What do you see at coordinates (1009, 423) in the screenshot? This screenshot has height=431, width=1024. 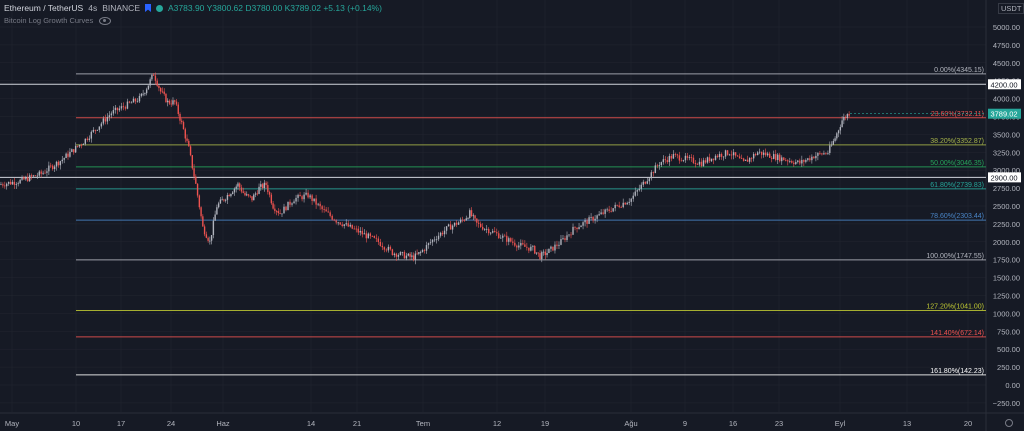 I see `gear-icon` at bounding box center [1009, 423].